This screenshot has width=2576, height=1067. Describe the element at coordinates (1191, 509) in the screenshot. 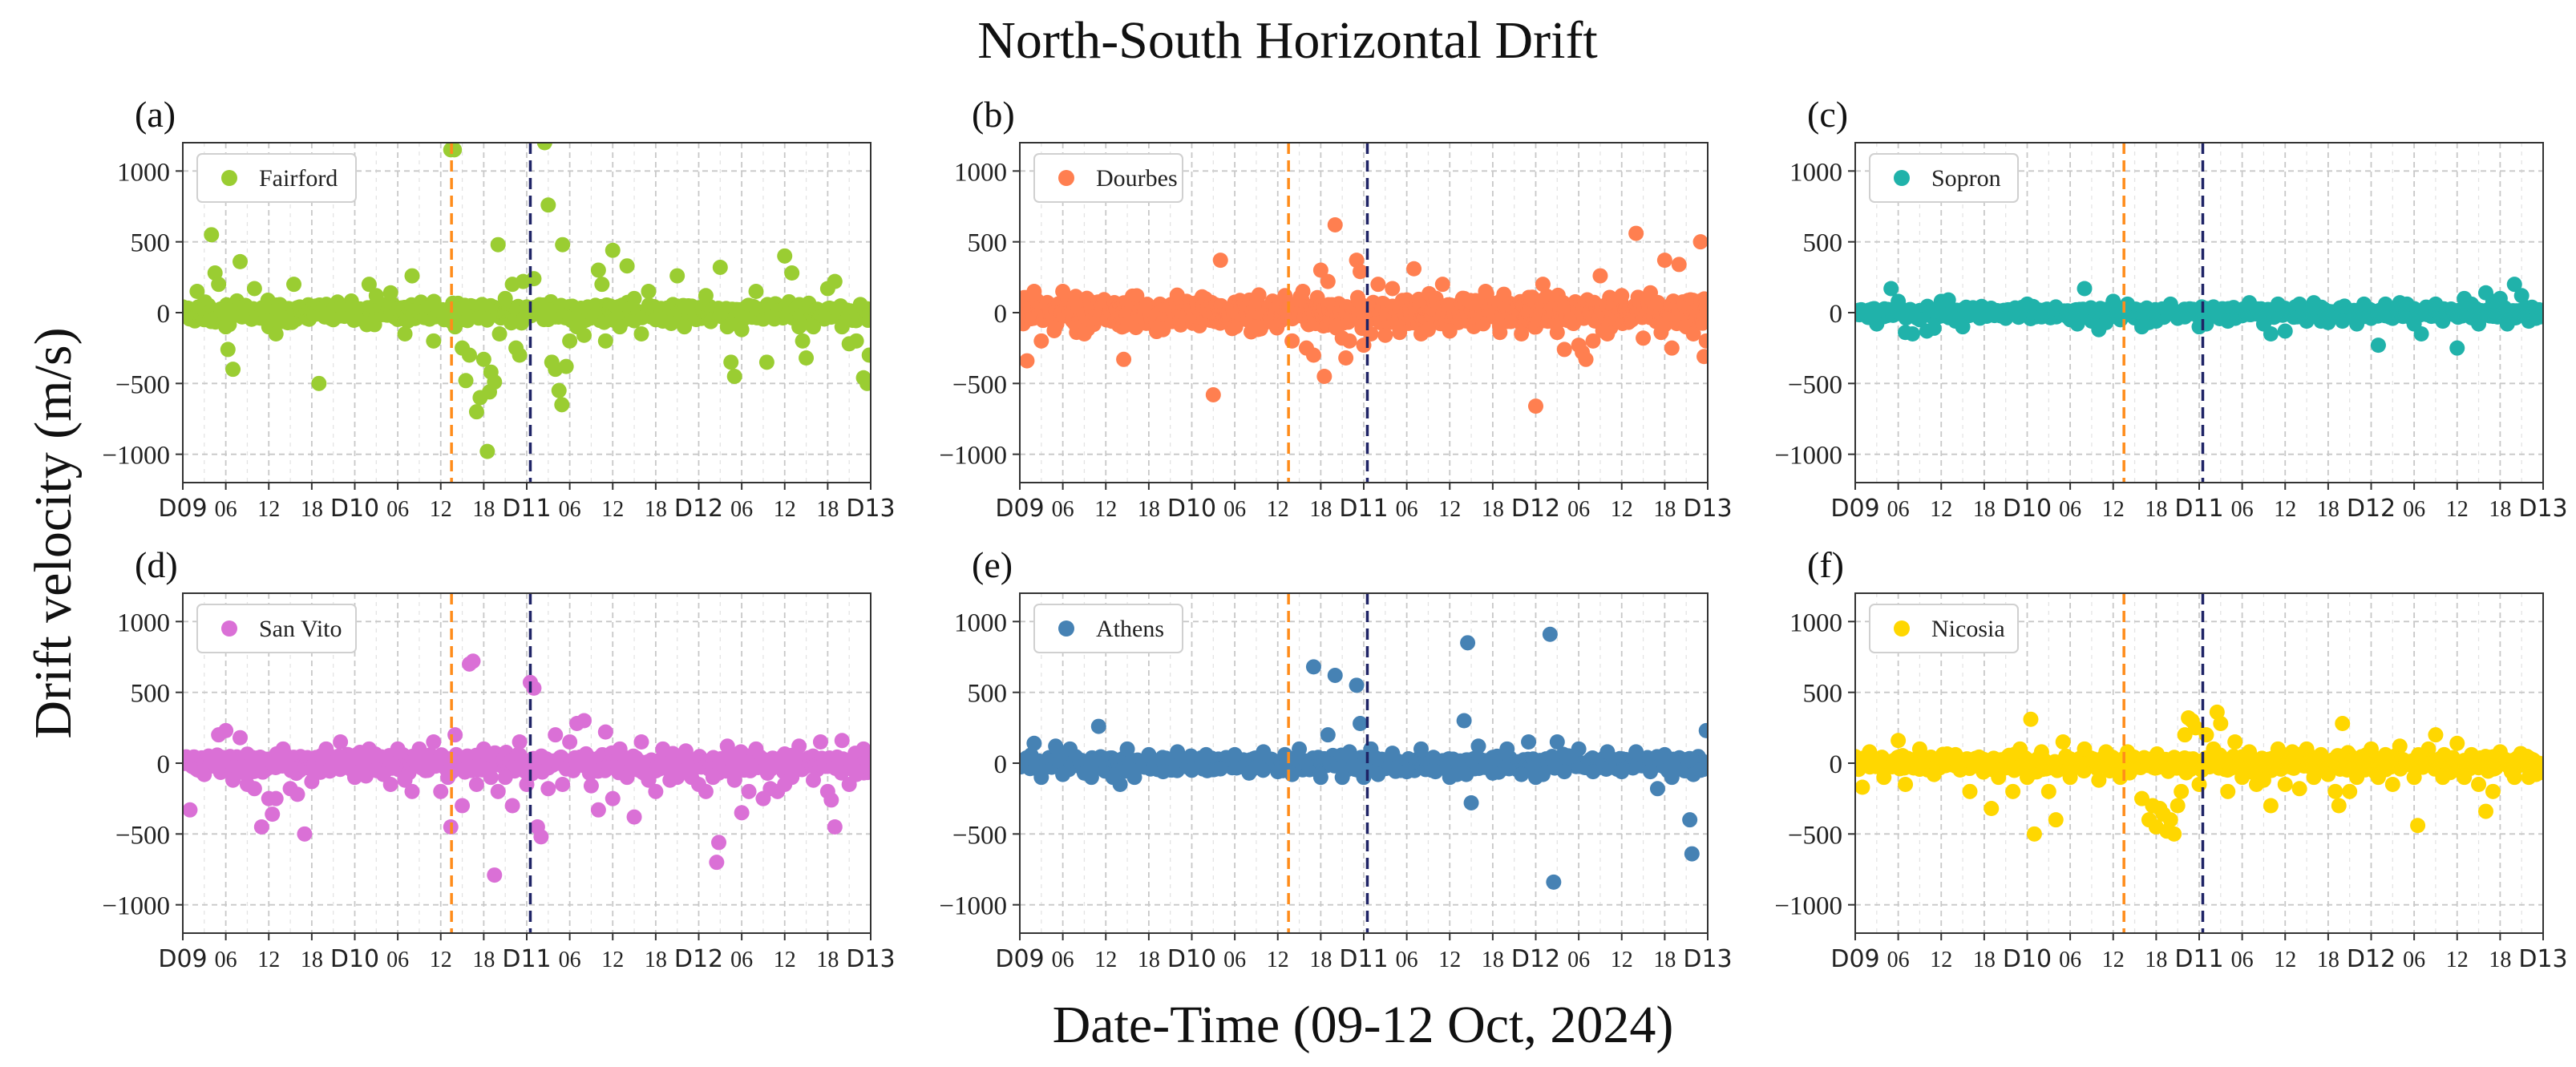

I see `x-tick-label: D10` at that location.